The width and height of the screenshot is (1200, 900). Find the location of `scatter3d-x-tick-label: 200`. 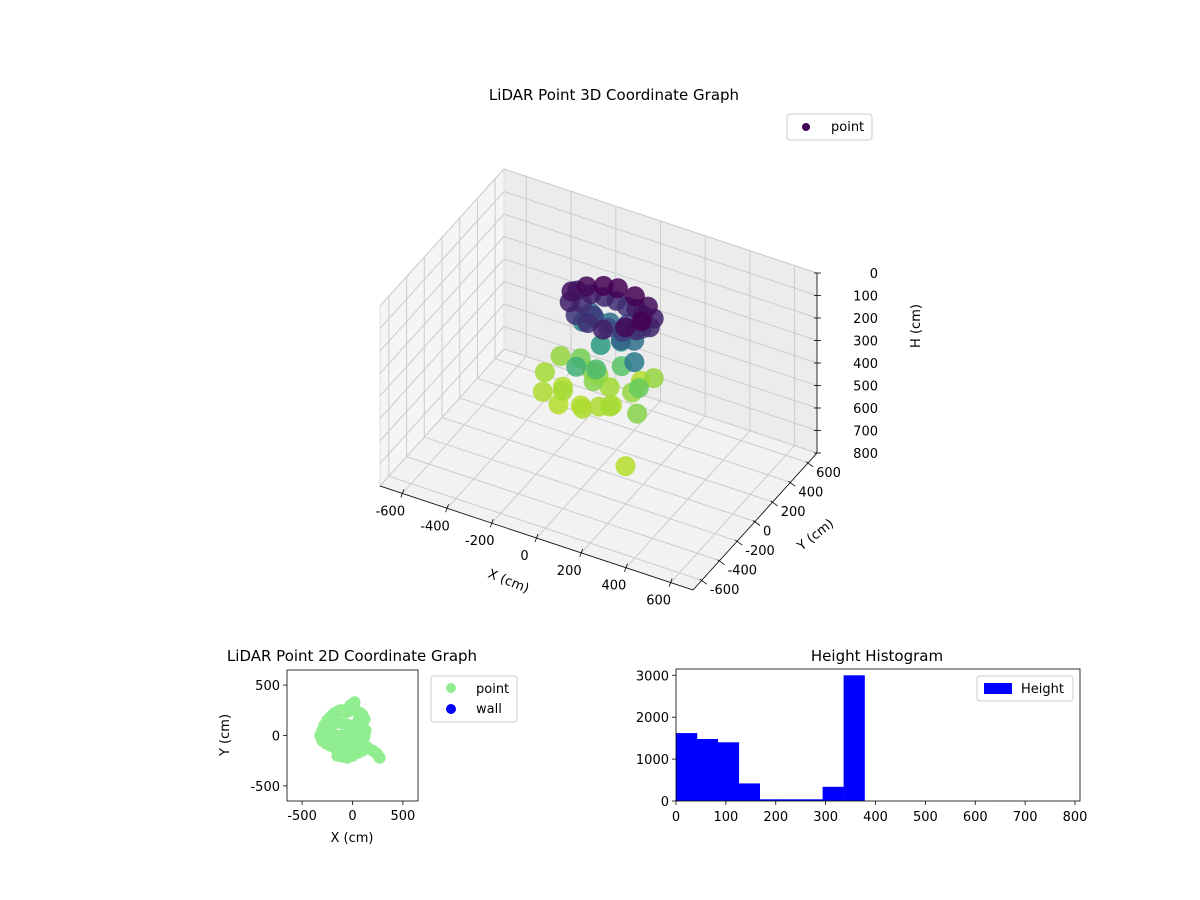

scatter3d-x-tick-label: 200 is located at coordinates (569, 571).